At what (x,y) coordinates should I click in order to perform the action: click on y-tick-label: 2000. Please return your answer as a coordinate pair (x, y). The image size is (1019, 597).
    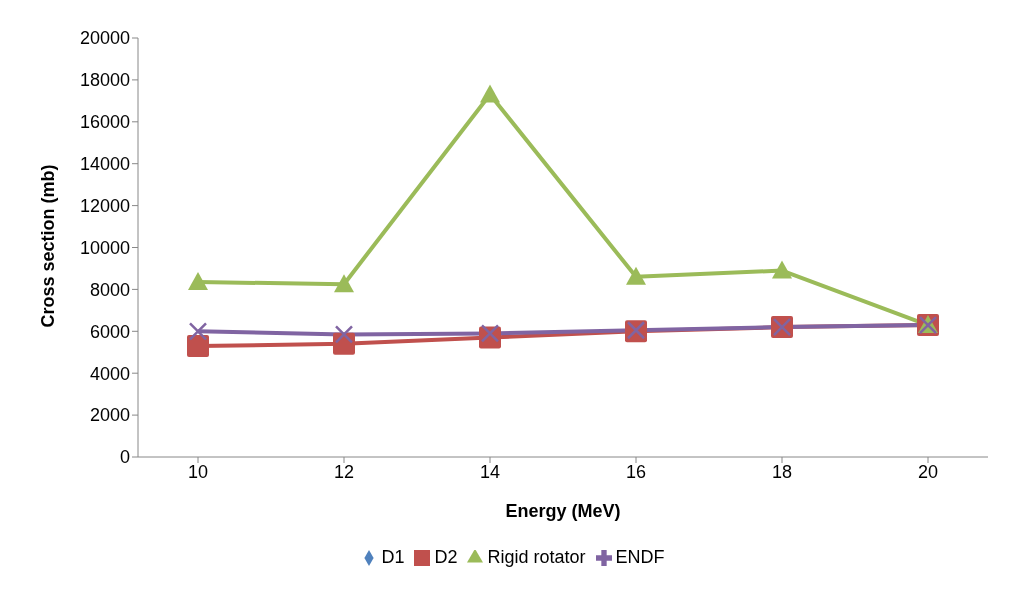
    Looking at the image, I should click on (109, 415).